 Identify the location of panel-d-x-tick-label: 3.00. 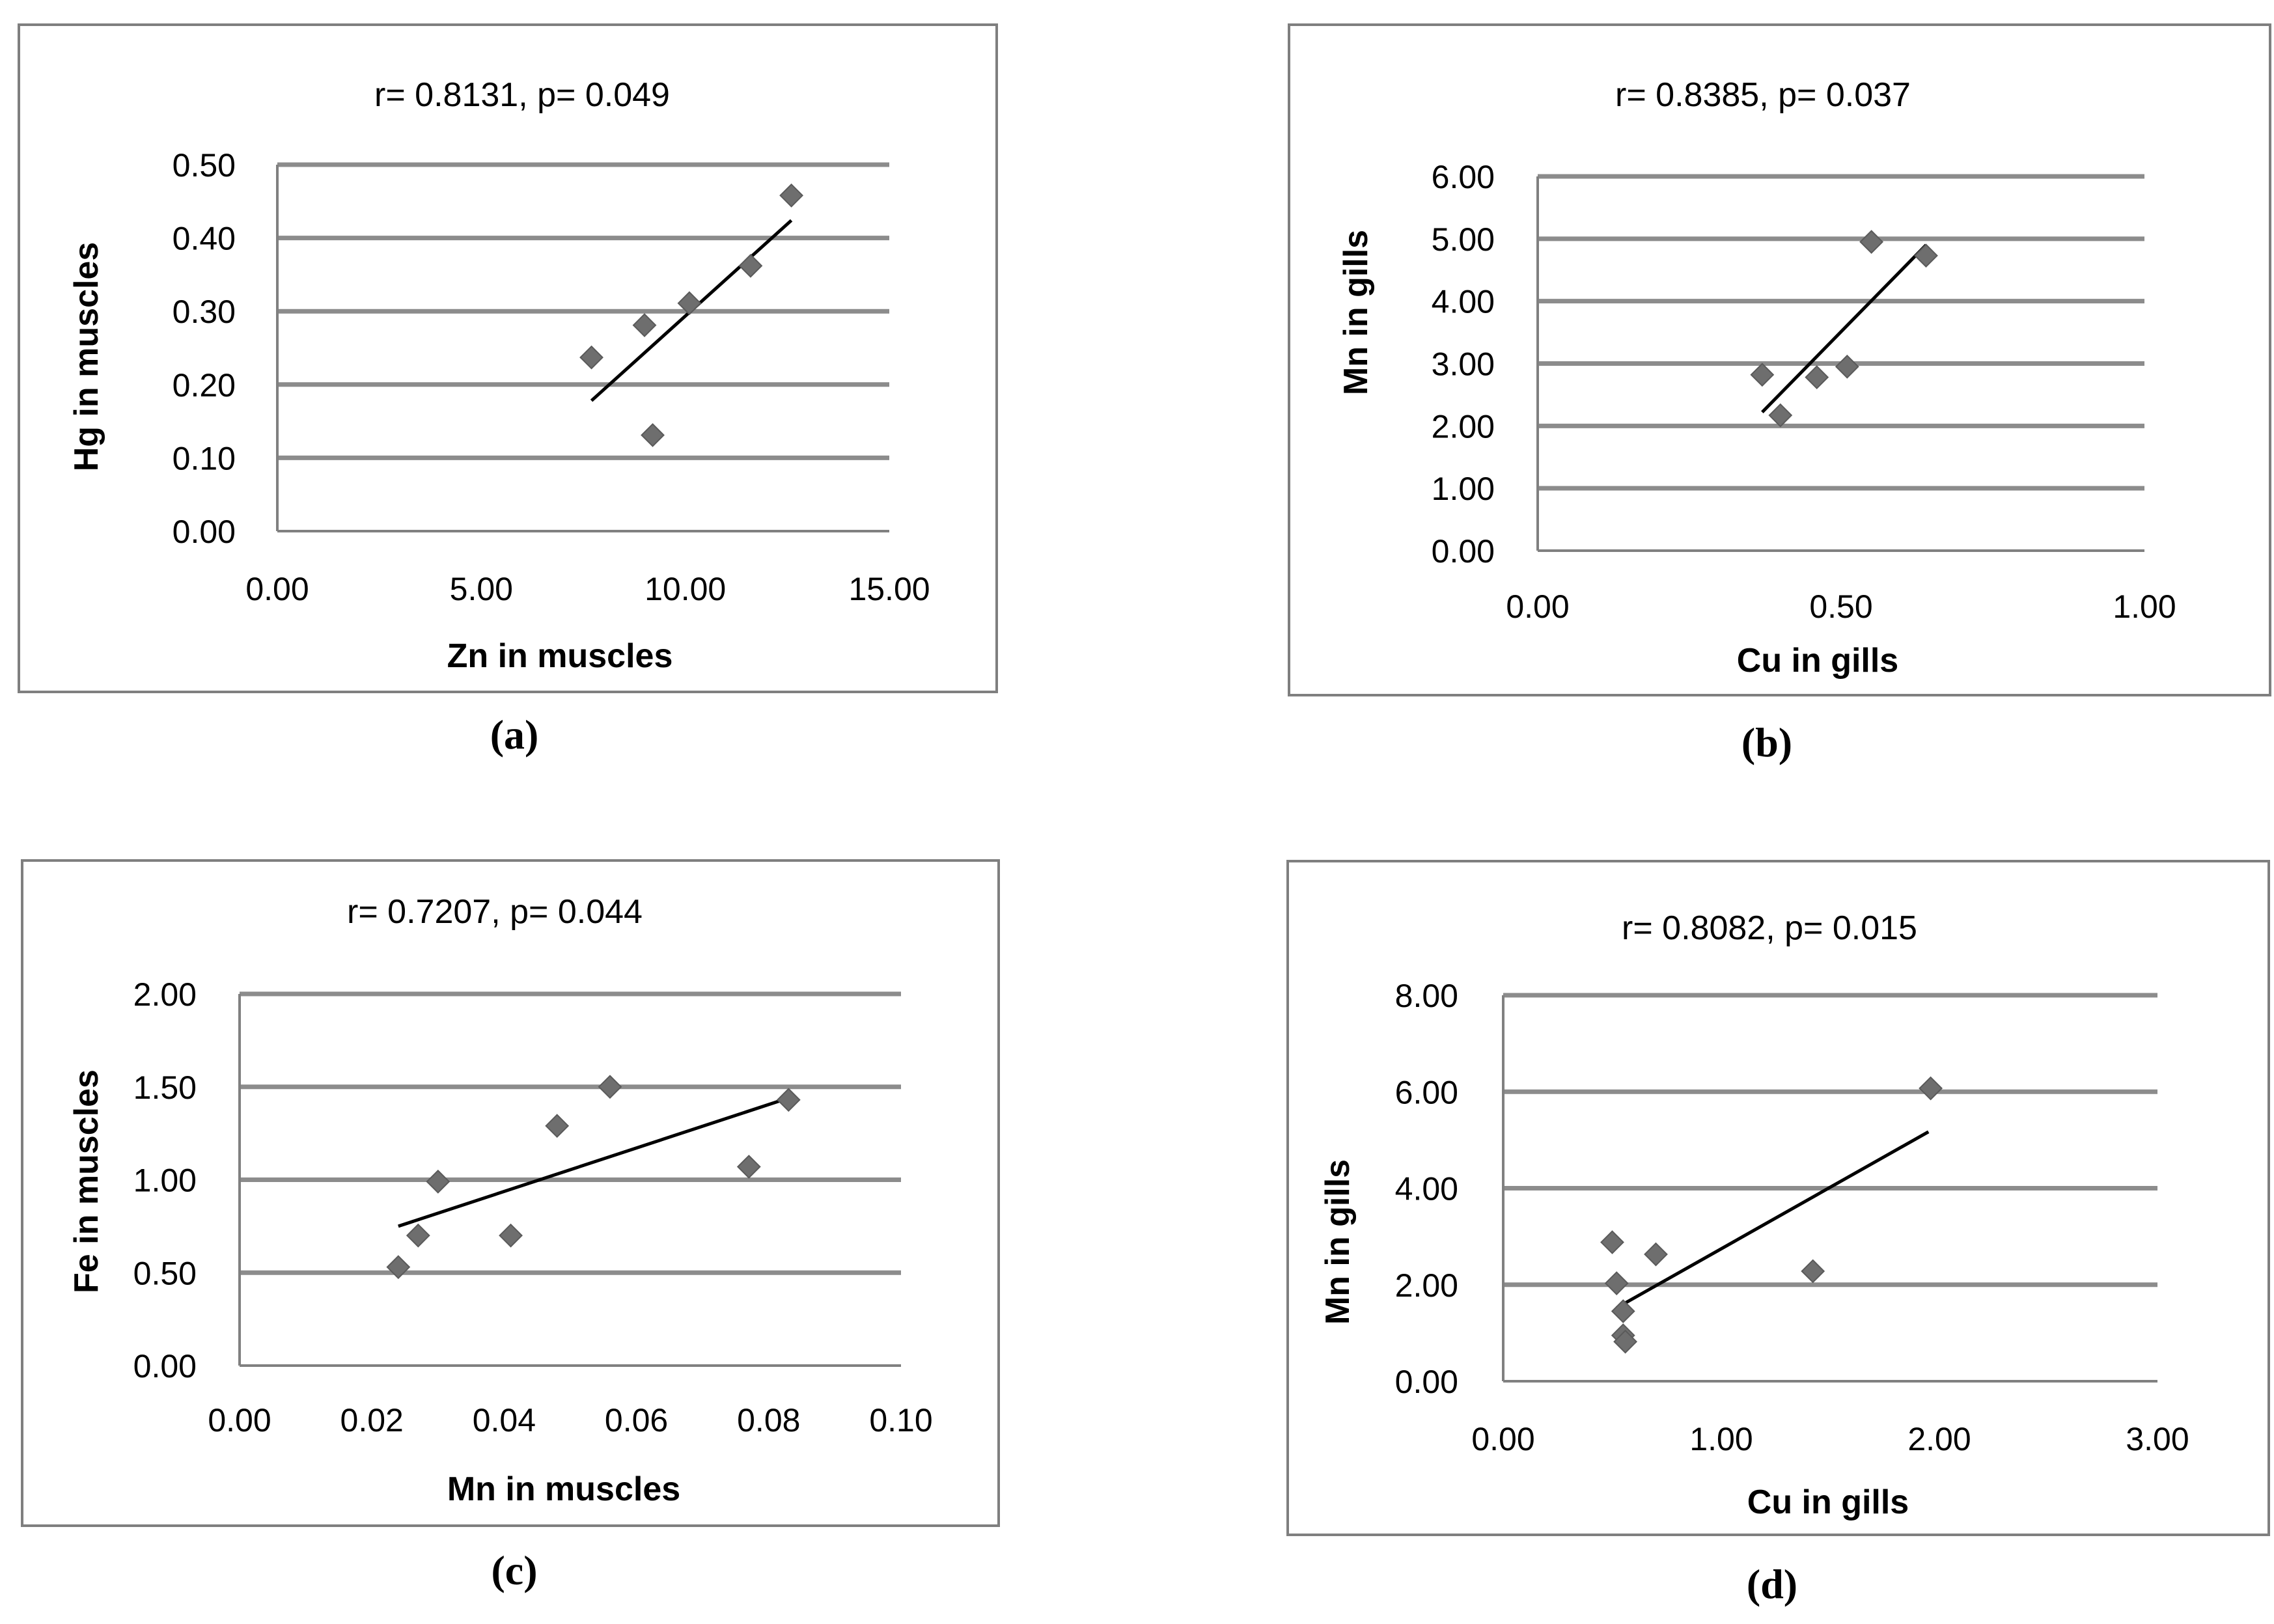
(2157, 1439).